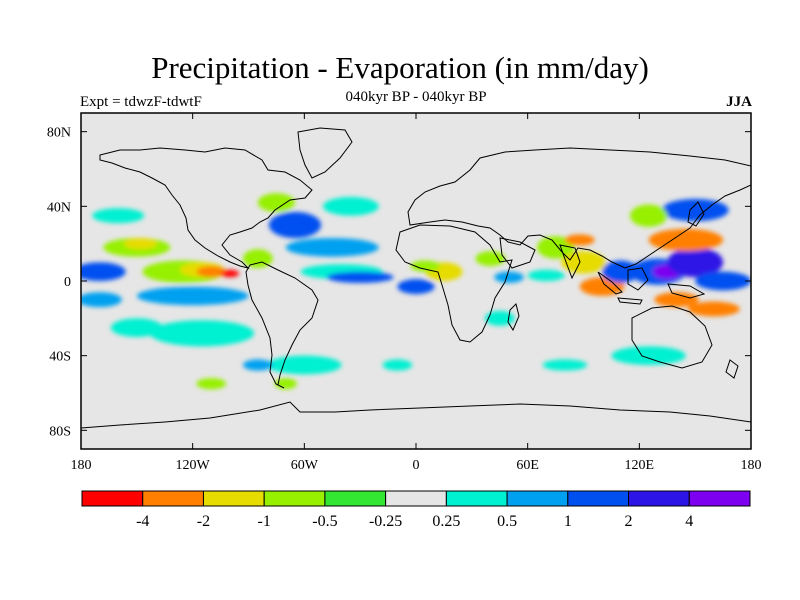 The image size is (800, 600). I want to click on coastline-new-guinea, so click(686, 291).